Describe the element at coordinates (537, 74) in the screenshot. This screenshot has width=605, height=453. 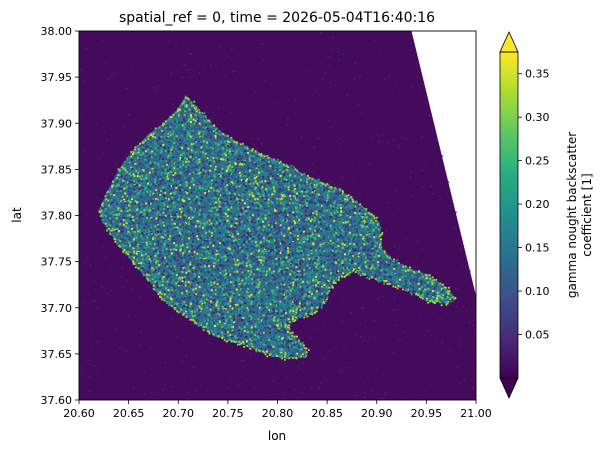
I see `colorbar-tick-label: 0.35` at that location.